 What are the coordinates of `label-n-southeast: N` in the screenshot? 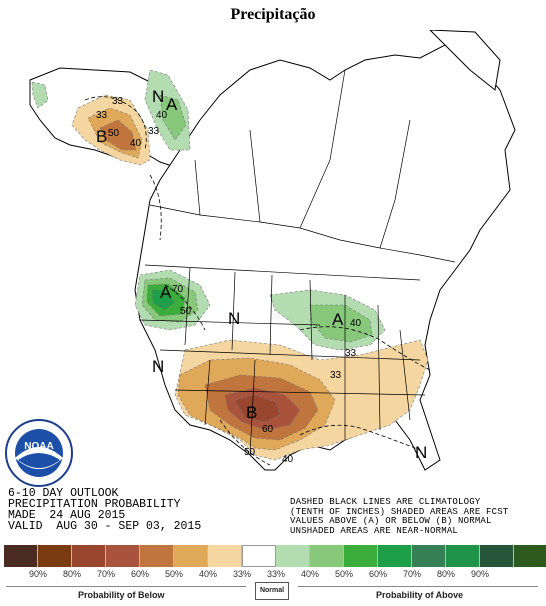 It's located at (421, 452).